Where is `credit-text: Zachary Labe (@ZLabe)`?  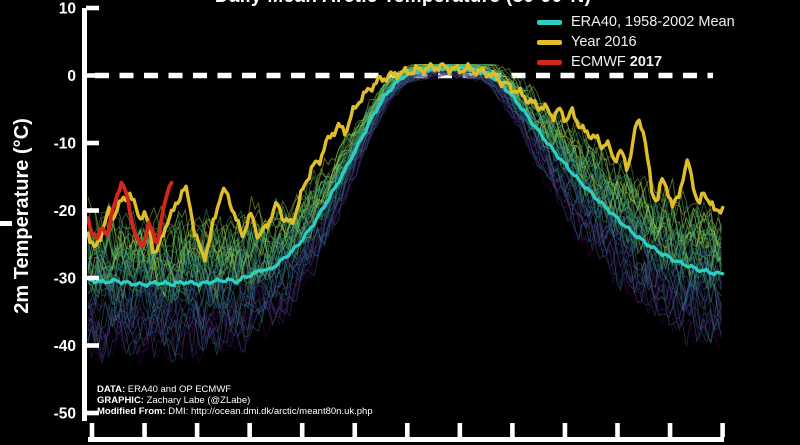 credit-text: Zachary Labe (@ZLabe) is located at coordinates (197, 400).